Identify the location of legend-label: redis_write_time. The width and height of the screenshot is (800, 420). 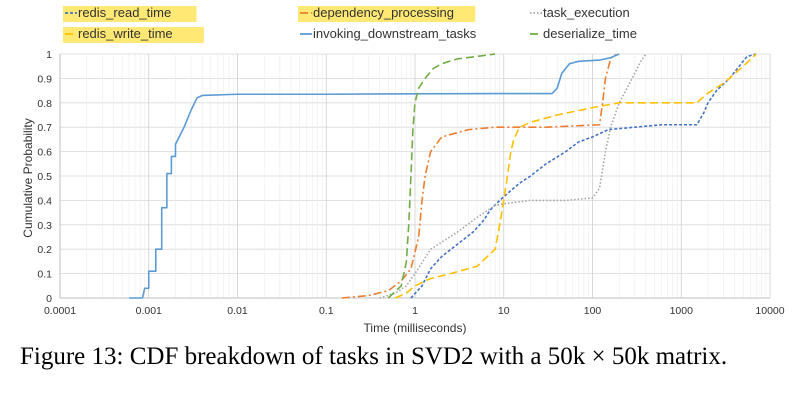
(125, 33).